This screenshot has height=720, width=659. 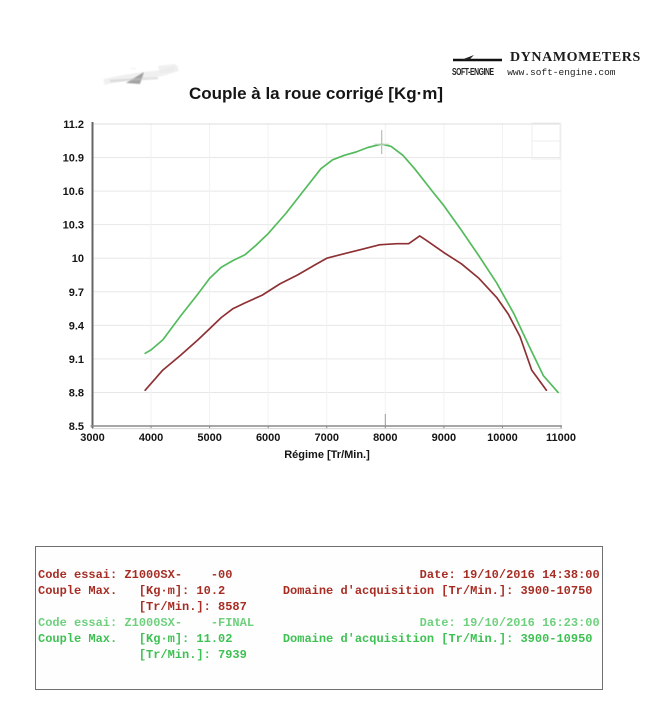 What do you see at coordinates (76, 360) in the screenshot?
I see `y-tick-label: 9.1` at bounding box center [76, 360].